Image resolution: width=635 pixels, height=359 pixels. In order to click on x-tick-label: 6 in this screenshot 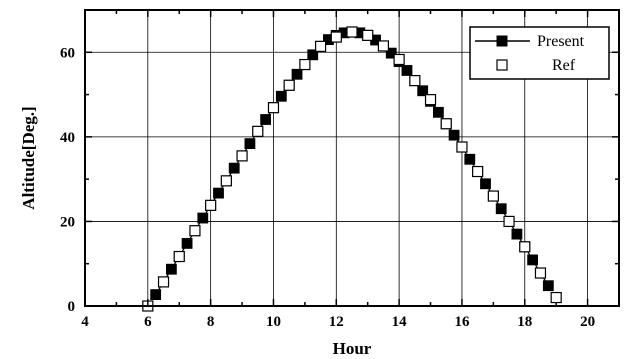, I will do `click(148, 322)`.